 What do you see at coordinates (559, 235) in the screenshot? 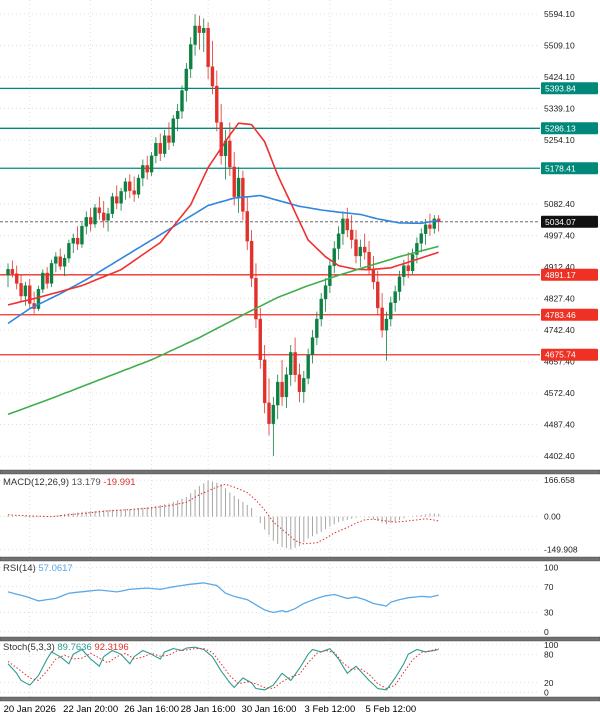
I see `svg-text: 4997.40` at bounding box center [559, 235].